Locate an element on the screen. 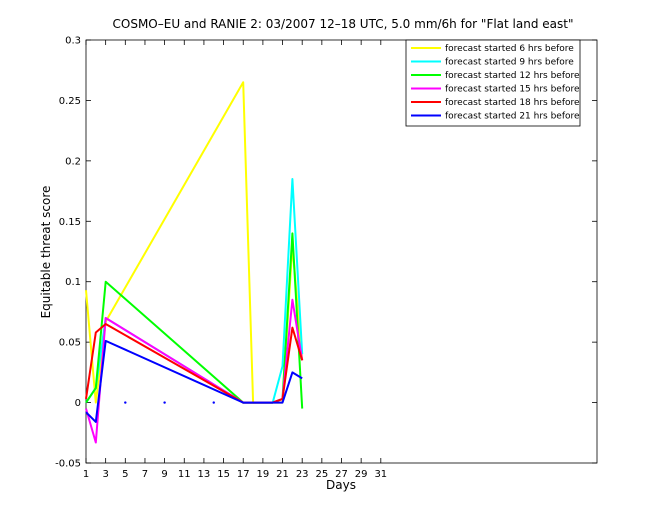 This screenshot has width=660, height=520. isolated-points is located at coordinates (169, 402).